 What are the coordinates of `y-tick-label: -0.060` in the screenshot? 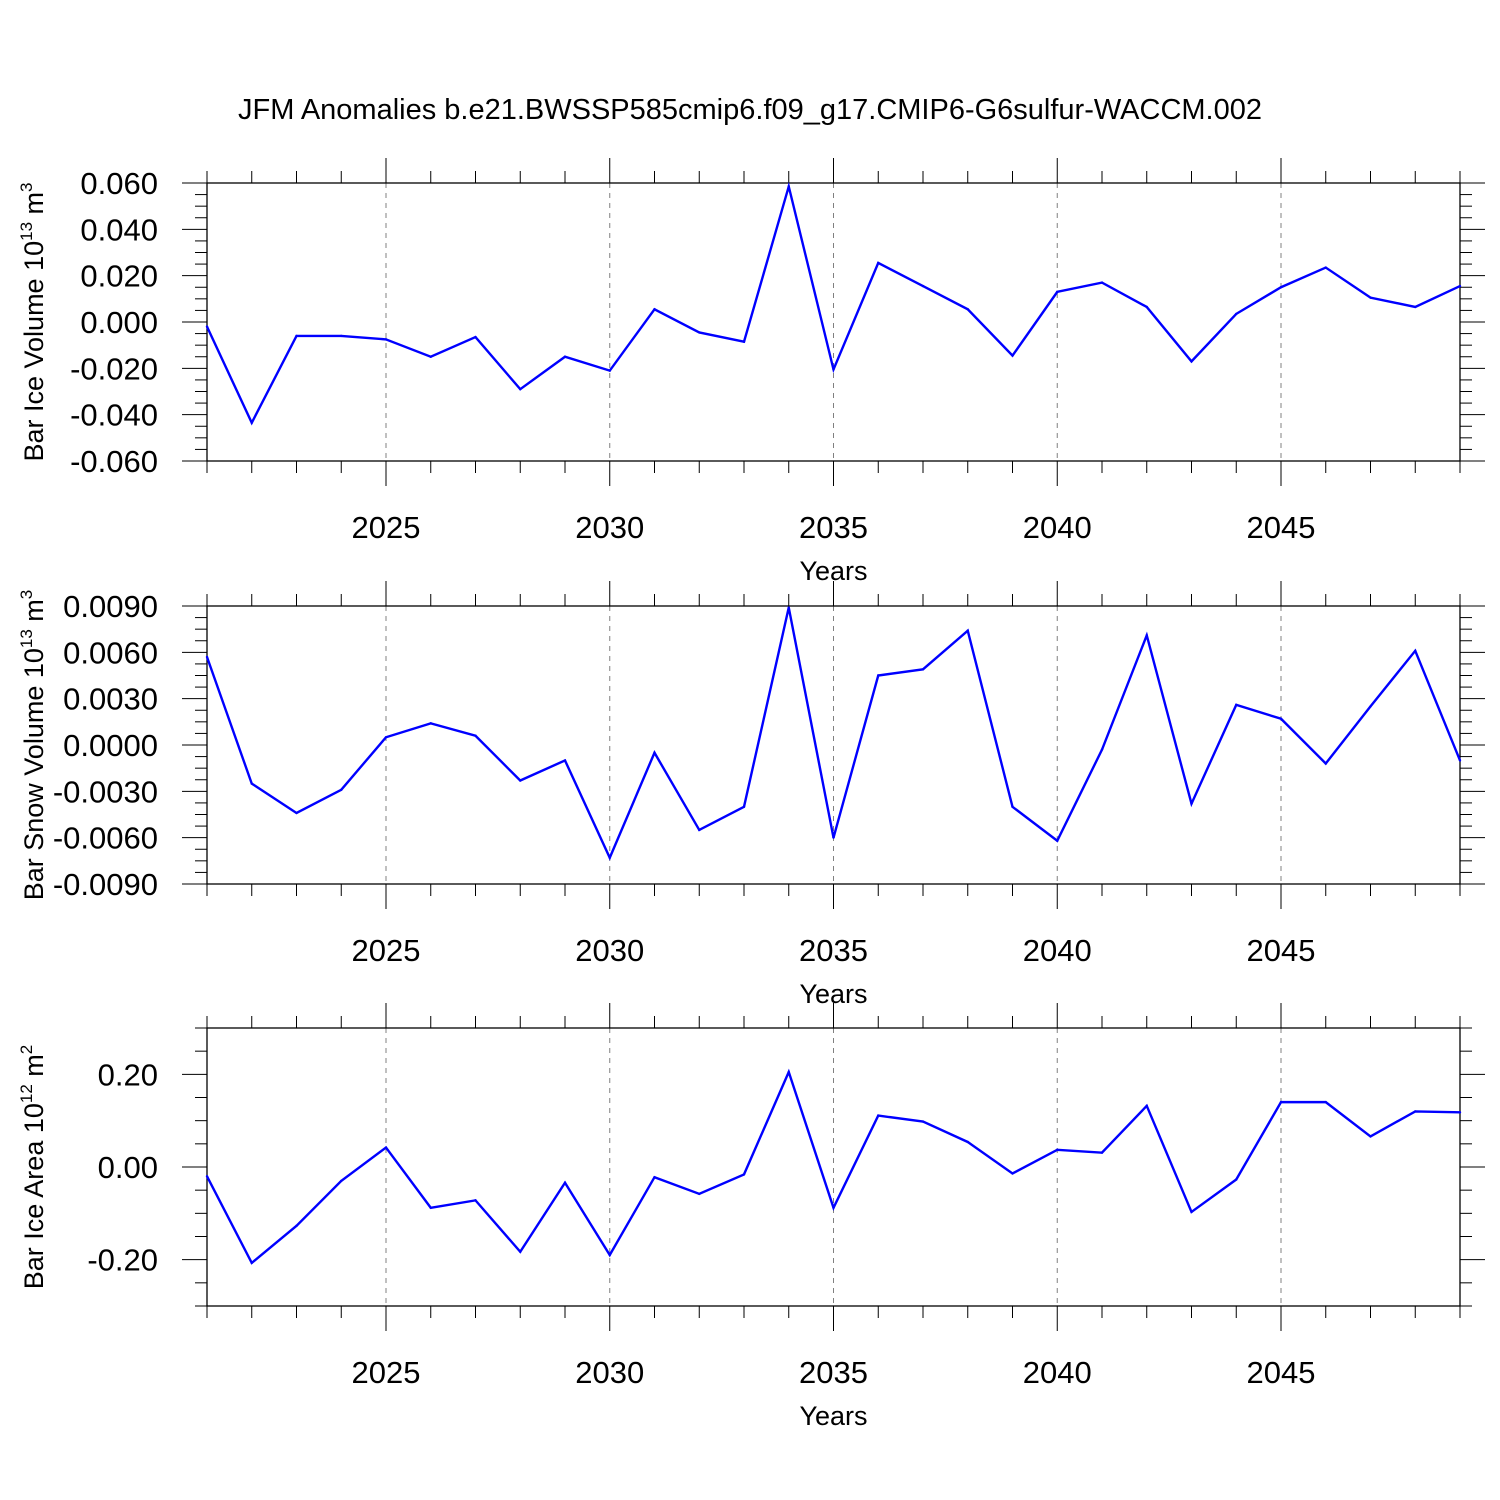 It's located at (114, 461).